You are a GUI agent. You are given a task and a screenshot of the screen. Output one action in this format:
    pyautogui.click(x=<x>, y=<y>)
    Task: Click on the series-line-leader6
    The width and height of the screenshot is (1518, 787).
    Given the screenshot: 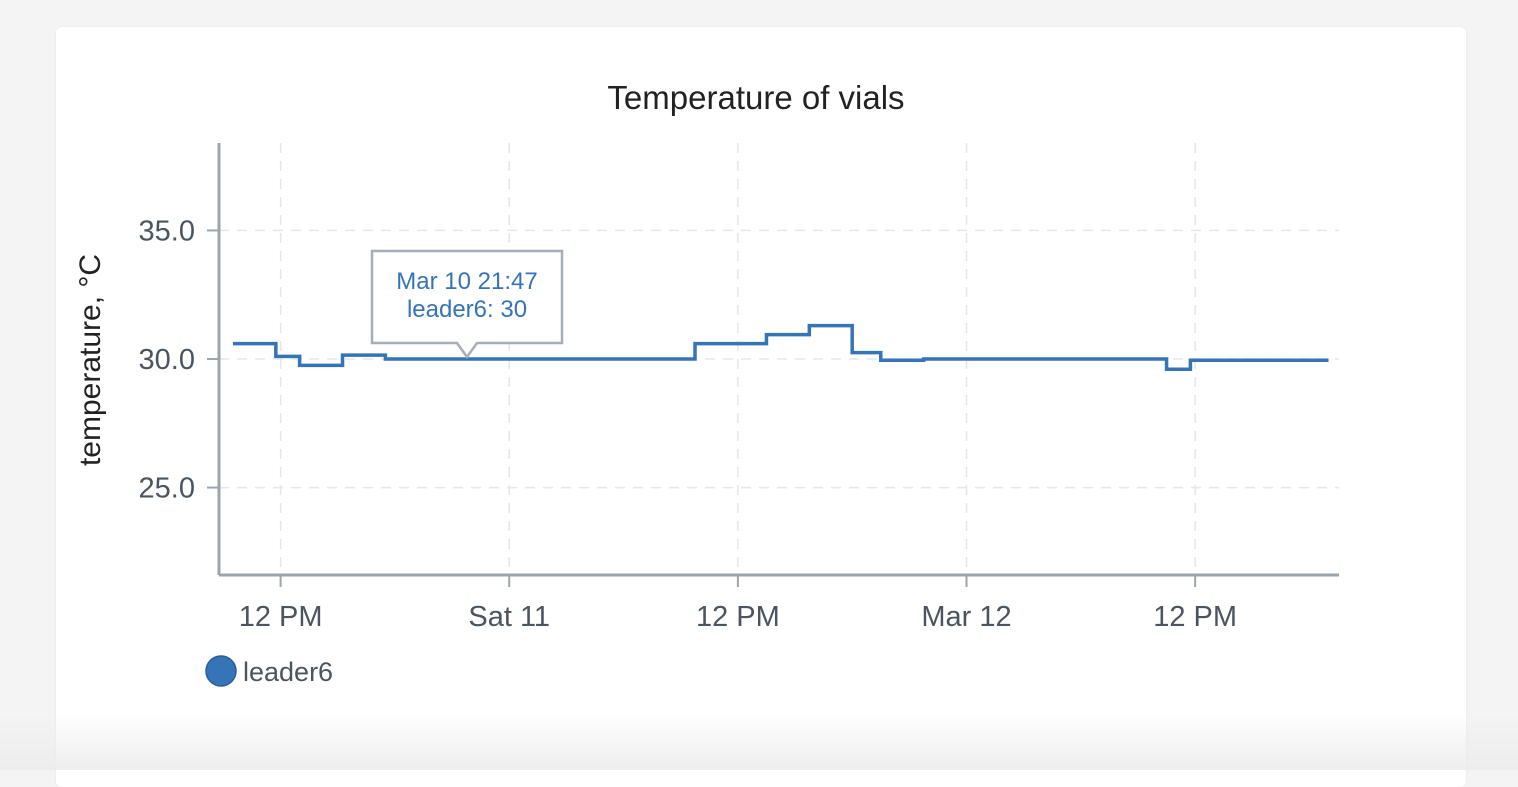 What is the action you would take?
    pyautogui.click(x=780, y=347)
    